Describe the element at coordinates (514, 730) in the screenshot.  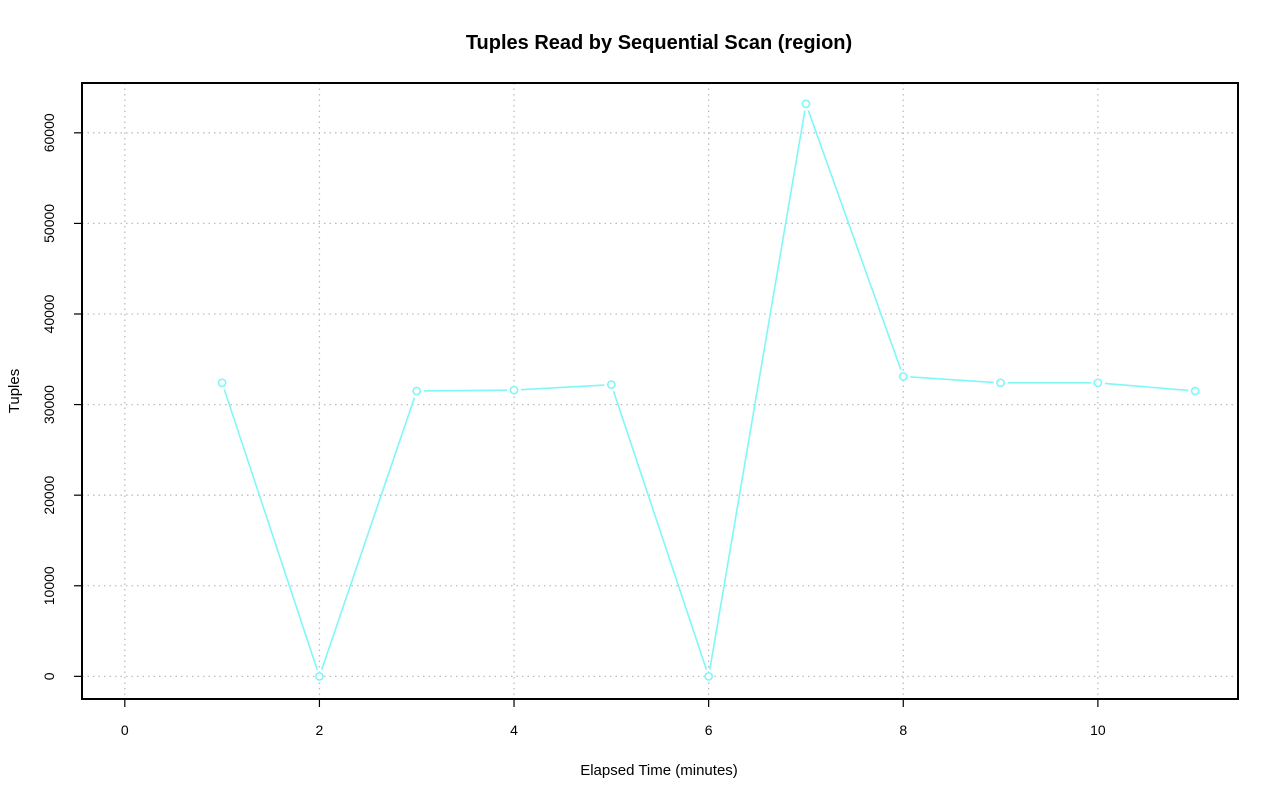
I see `x-tick-label: 4` at that location.